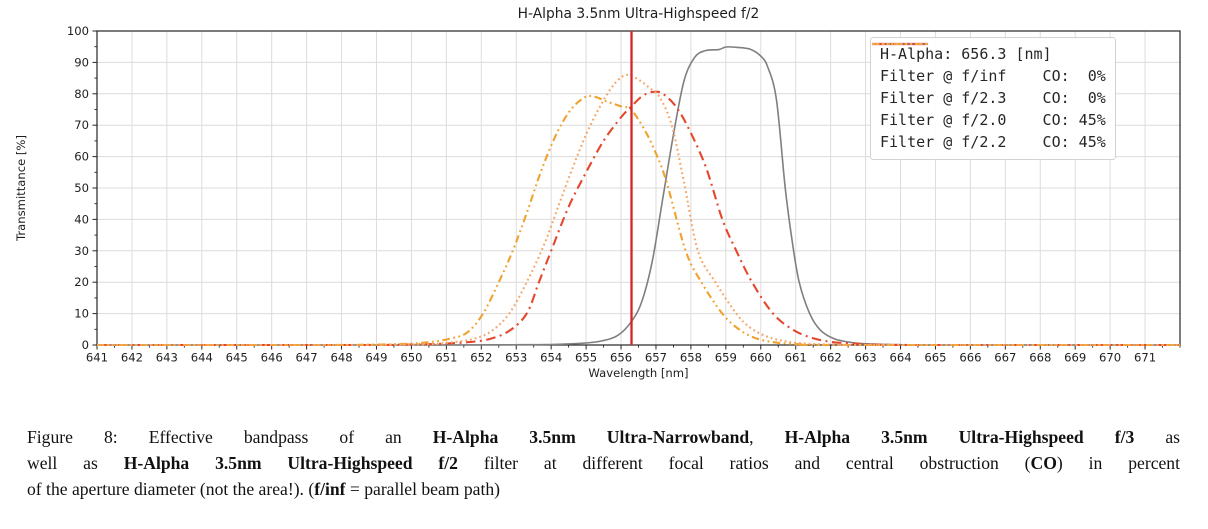  I want to click on x-tick-label: 660, so click(761, 358).